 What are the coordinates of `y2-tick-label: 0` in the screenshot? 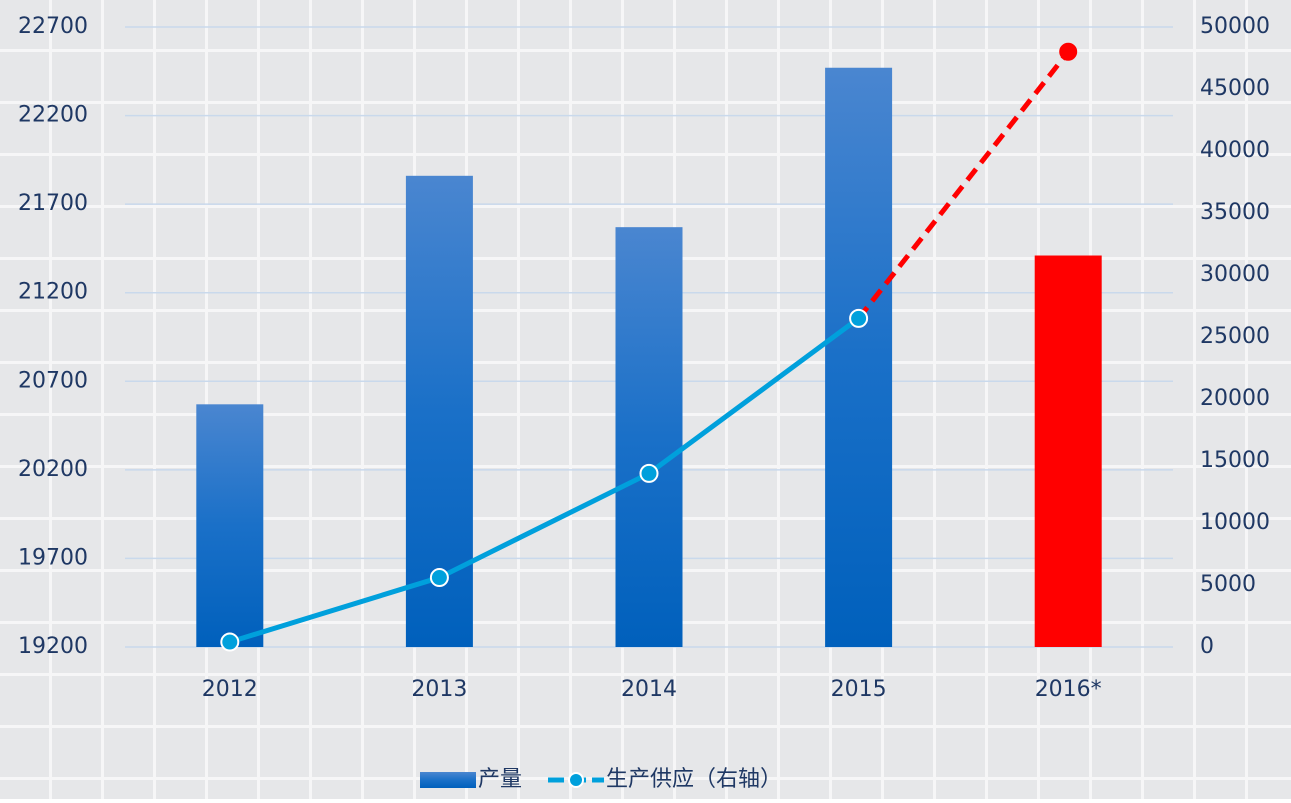 It's located at (1207, 646).